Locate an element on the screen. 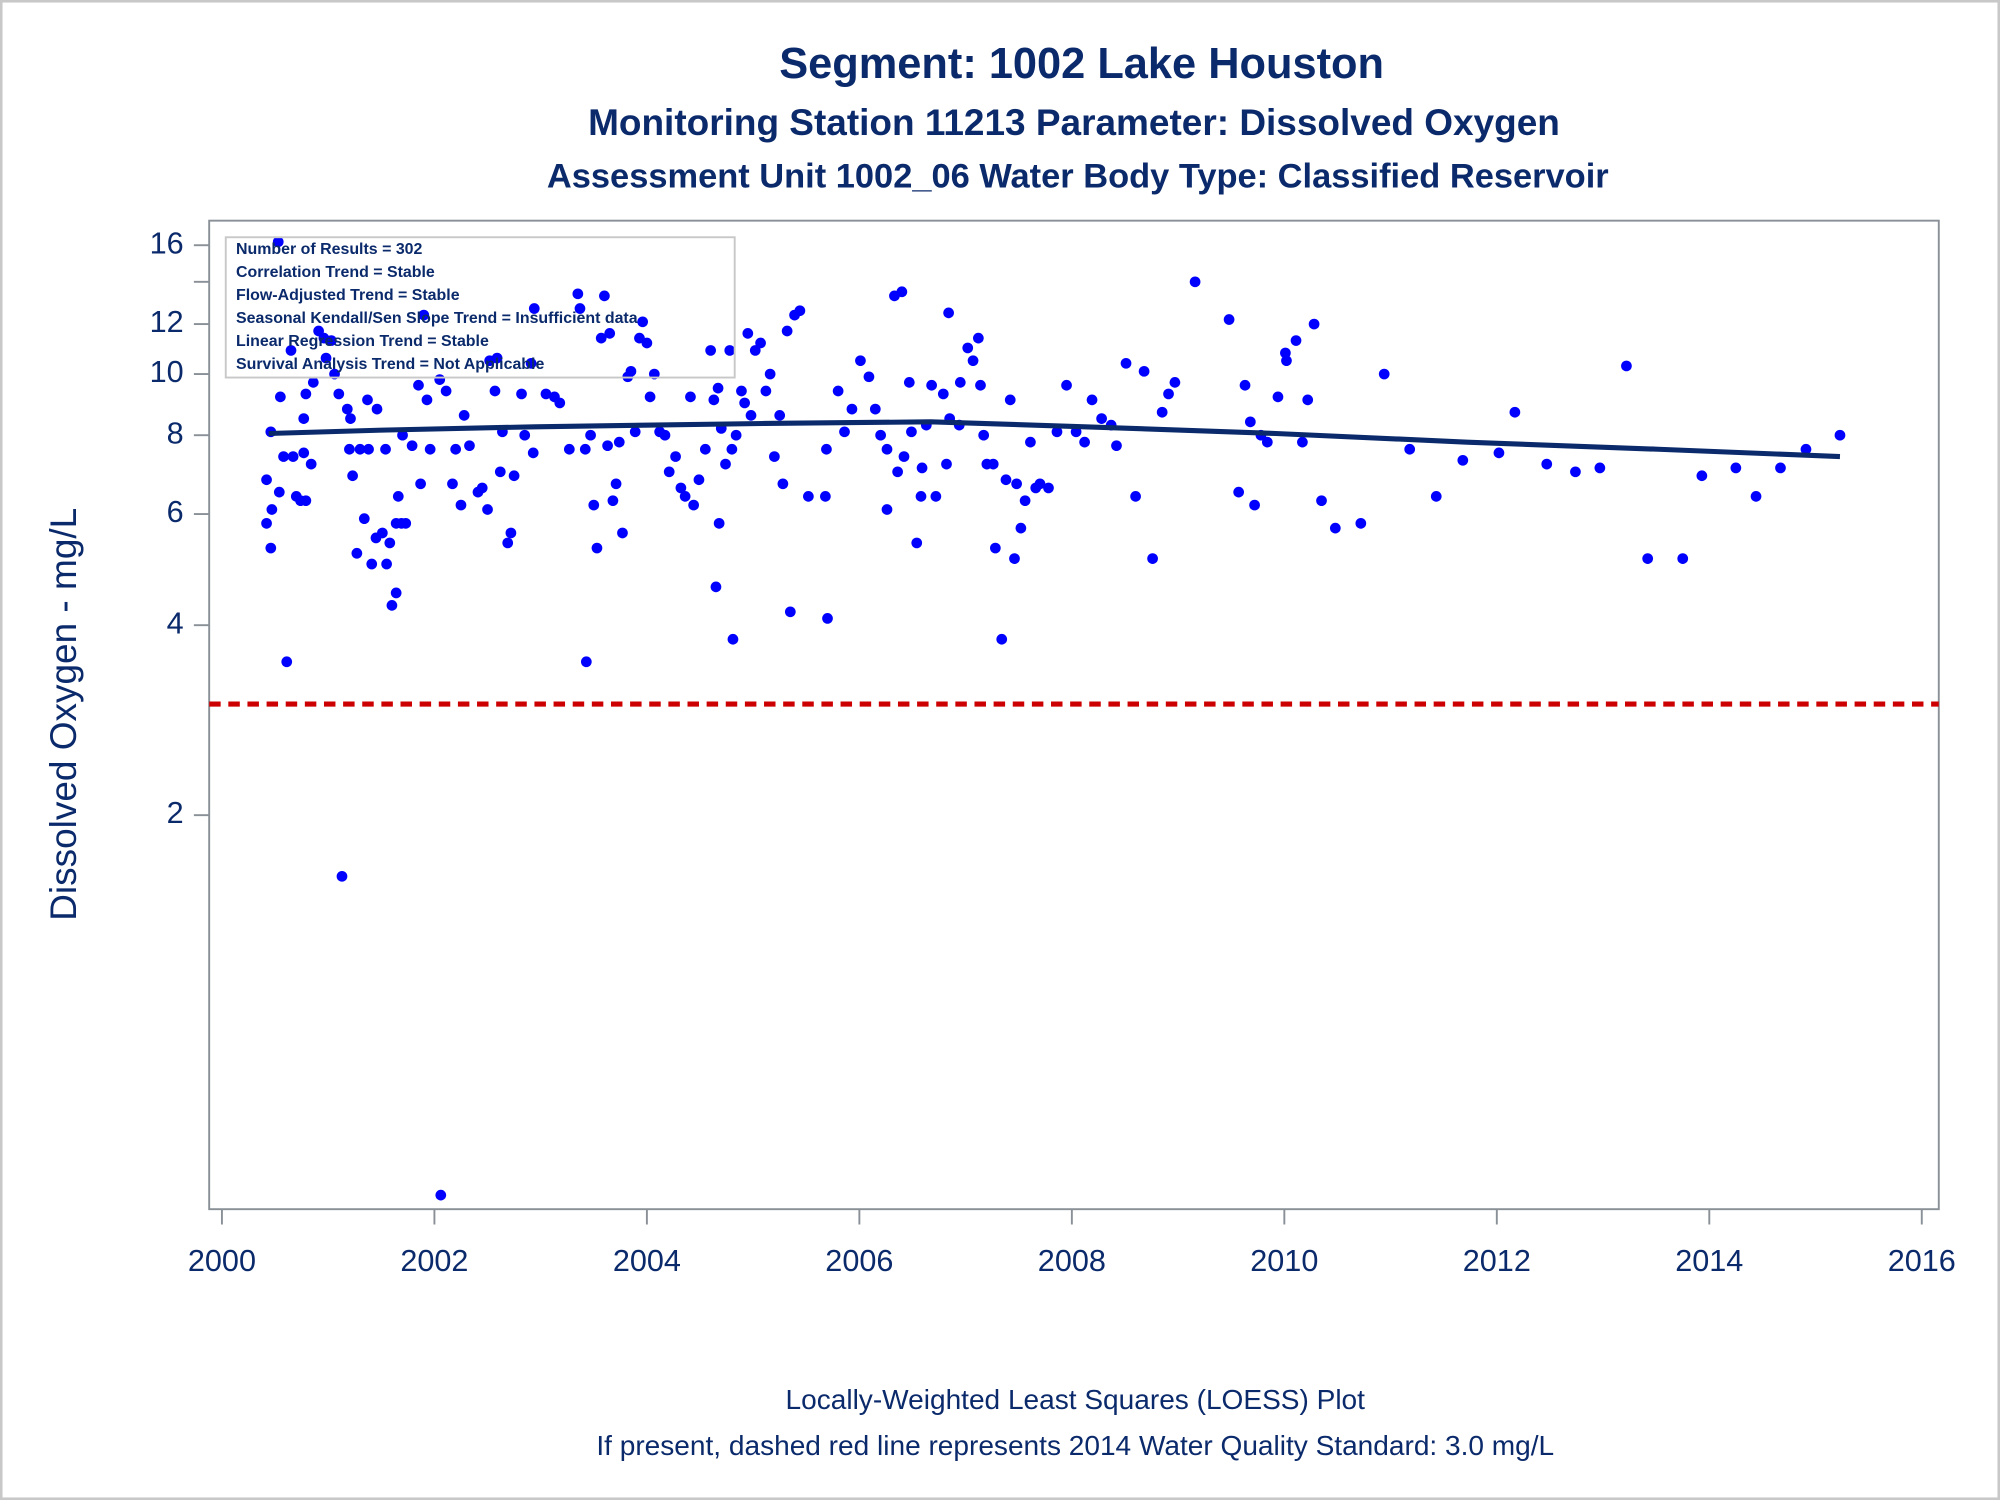 Image resolution: width=2000 pixels, height=1500 pixels. annotation-text: Flow-Adjusted Trend = Stable is located at coordinates (348, 295).